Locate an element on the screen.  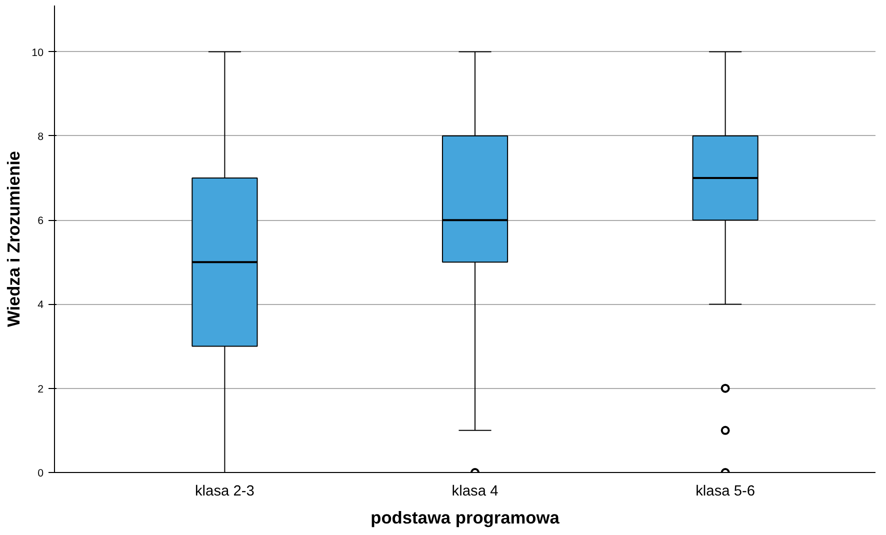
y-tick-label: 0 is located at coordinates (41, 474).